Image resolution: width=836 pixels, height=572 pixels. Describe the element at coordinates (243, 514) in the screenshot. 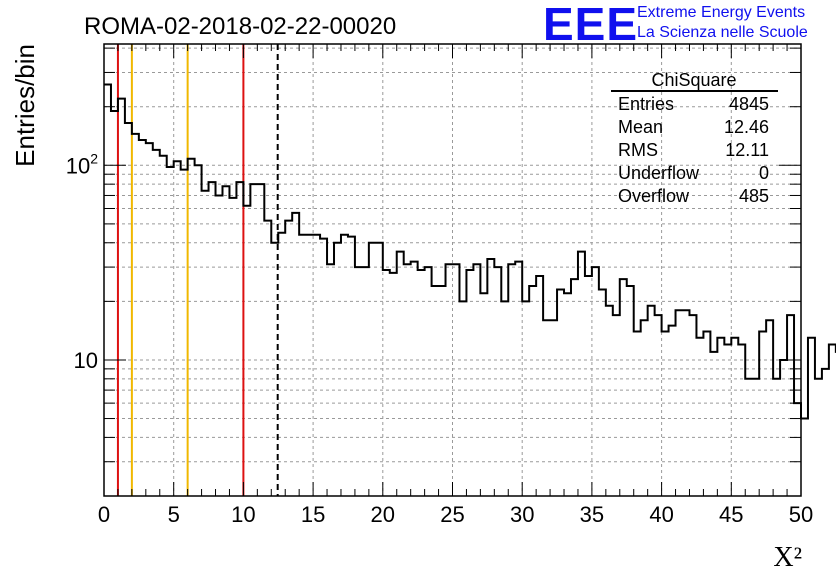

I see `x-tick-label: 10` at that location.